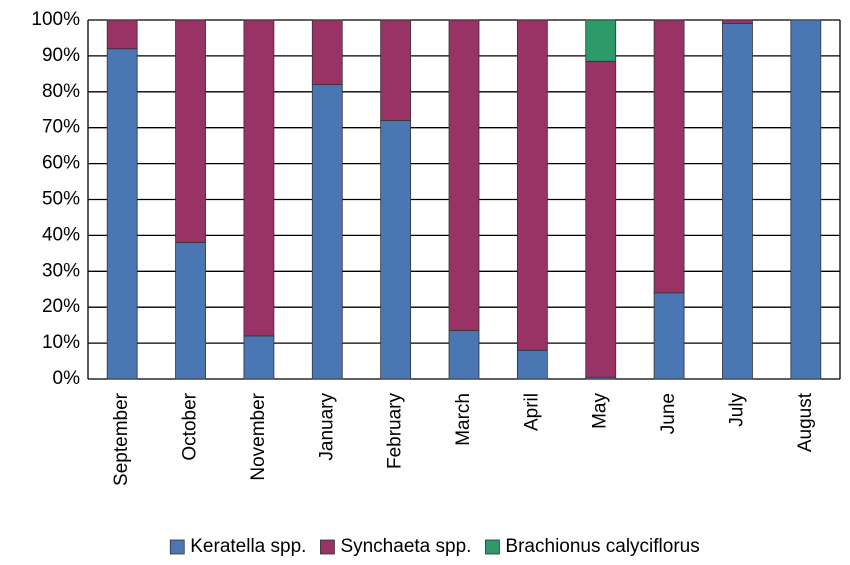  I want to click on x-tick-label: October, so click(190, 426).